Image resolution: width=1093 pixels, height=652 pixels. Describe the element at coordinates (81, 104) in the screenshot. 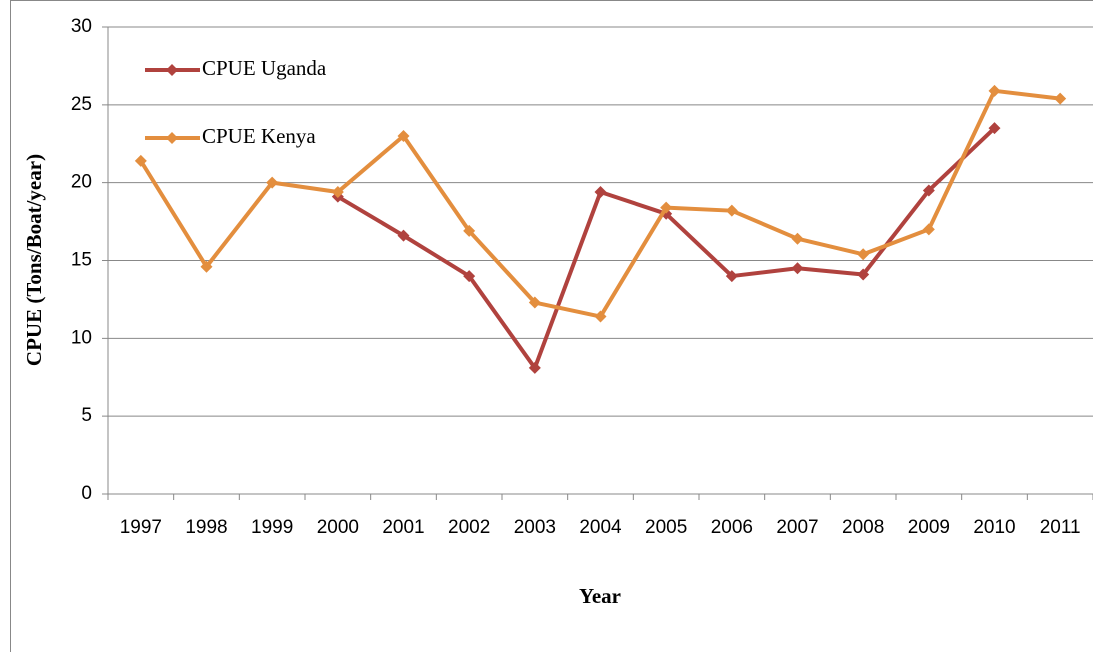

I see `y-tick-label: 25` at that location.